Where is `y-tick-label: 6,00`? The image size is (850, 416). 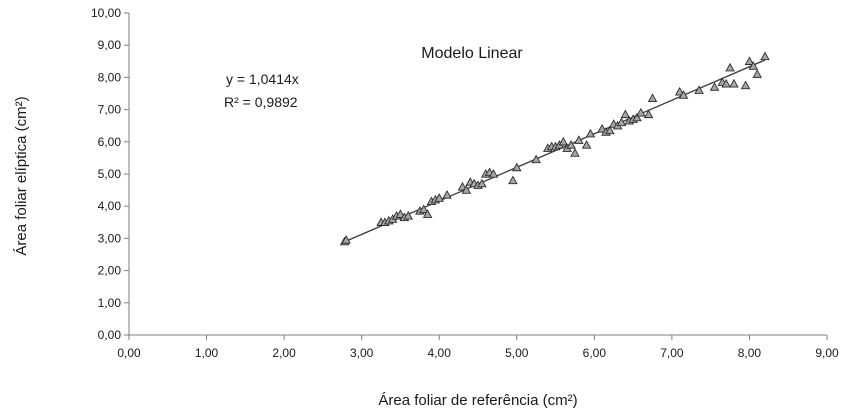
y-tick-label: 6,00 is located at coordinates (110, 142).